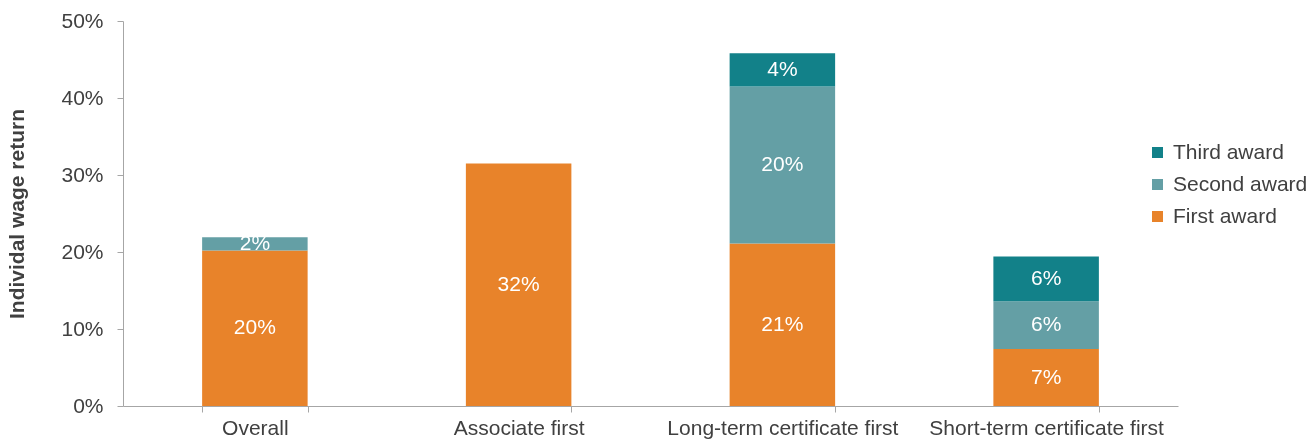 The image size is (1308, 443). I want to click on legend-label: Third award, so click(1228, 151).